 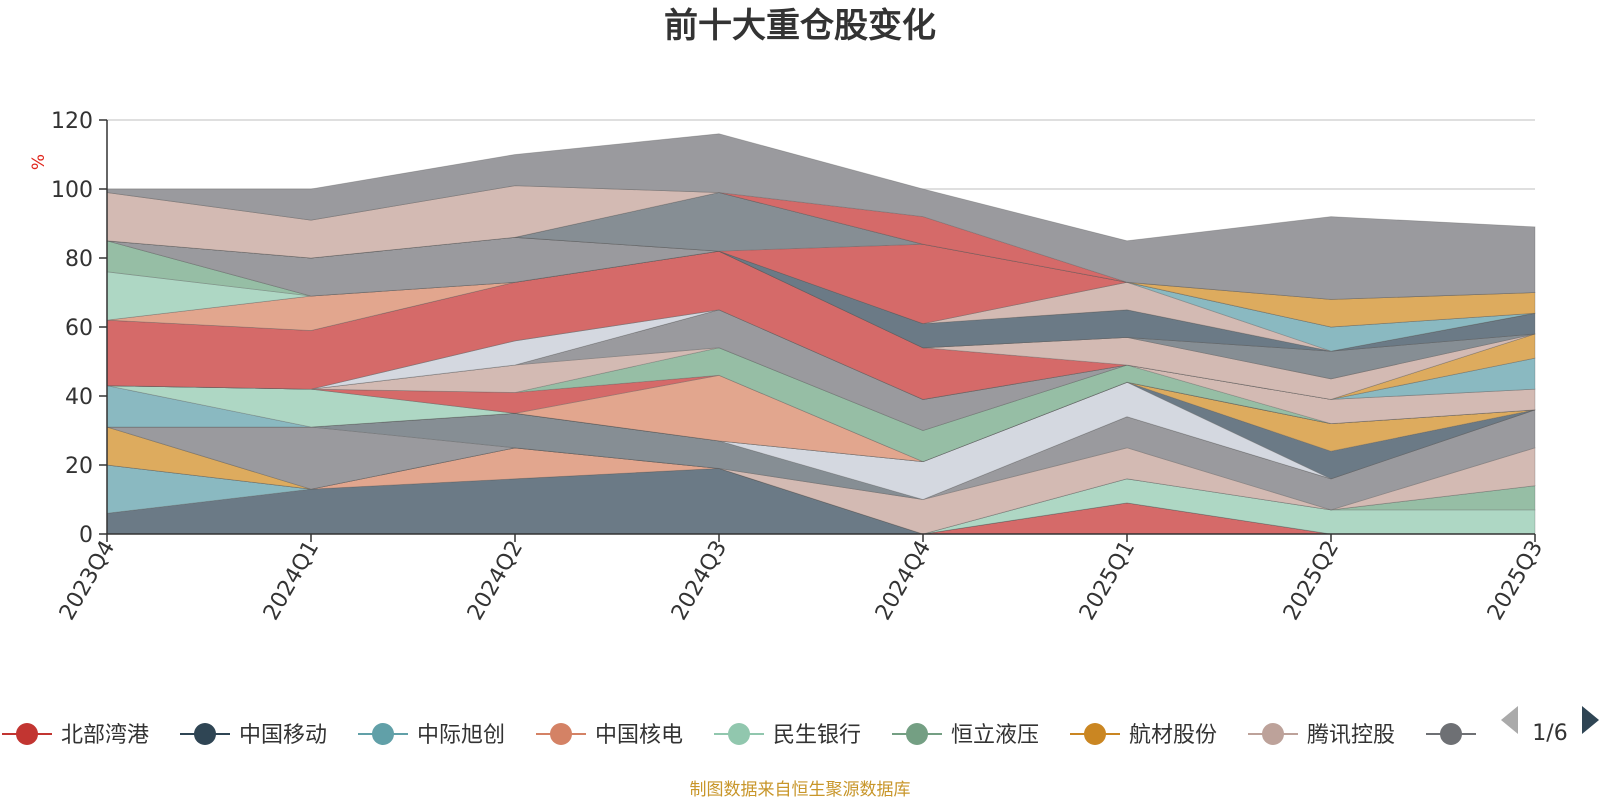 What do you see at coordinates (639, 735) in the screenshot?
I see `legend-label: 中国核电` at bounding box center [639, 735].